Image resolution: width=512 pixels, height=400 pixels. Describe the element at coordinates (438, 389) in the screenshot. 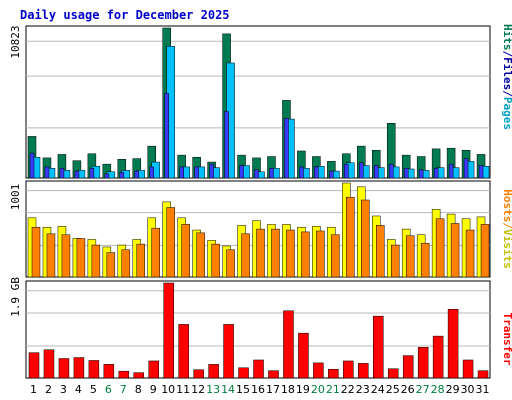

I see `day-label: 28` at that location.